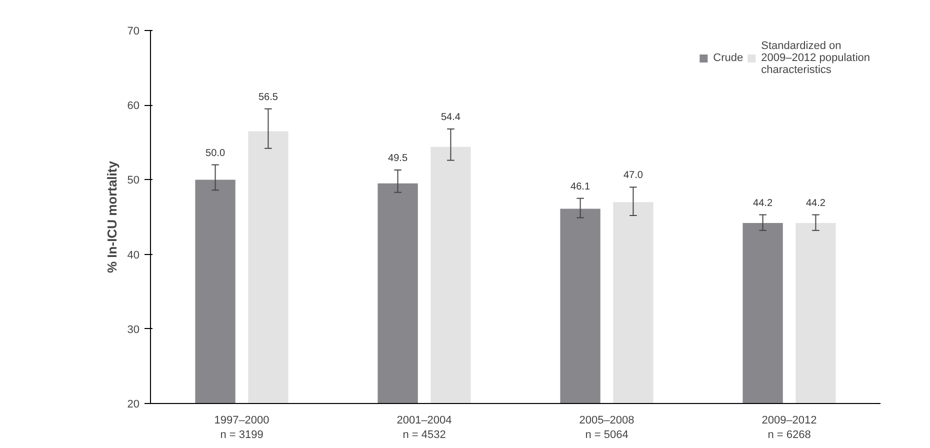  Describe the element at coordinates (133, 180) in the screenshot. I see `y-tick-label: 50` at that location.